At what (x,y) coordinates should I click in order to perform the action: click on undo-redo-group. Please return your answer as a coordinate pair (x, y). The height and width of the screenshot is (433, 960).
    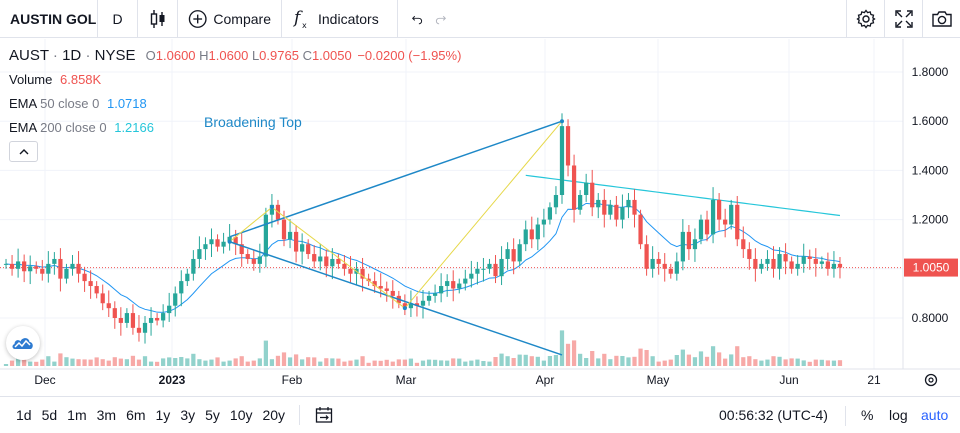
    Looking at the image, I should click on (427, 19).